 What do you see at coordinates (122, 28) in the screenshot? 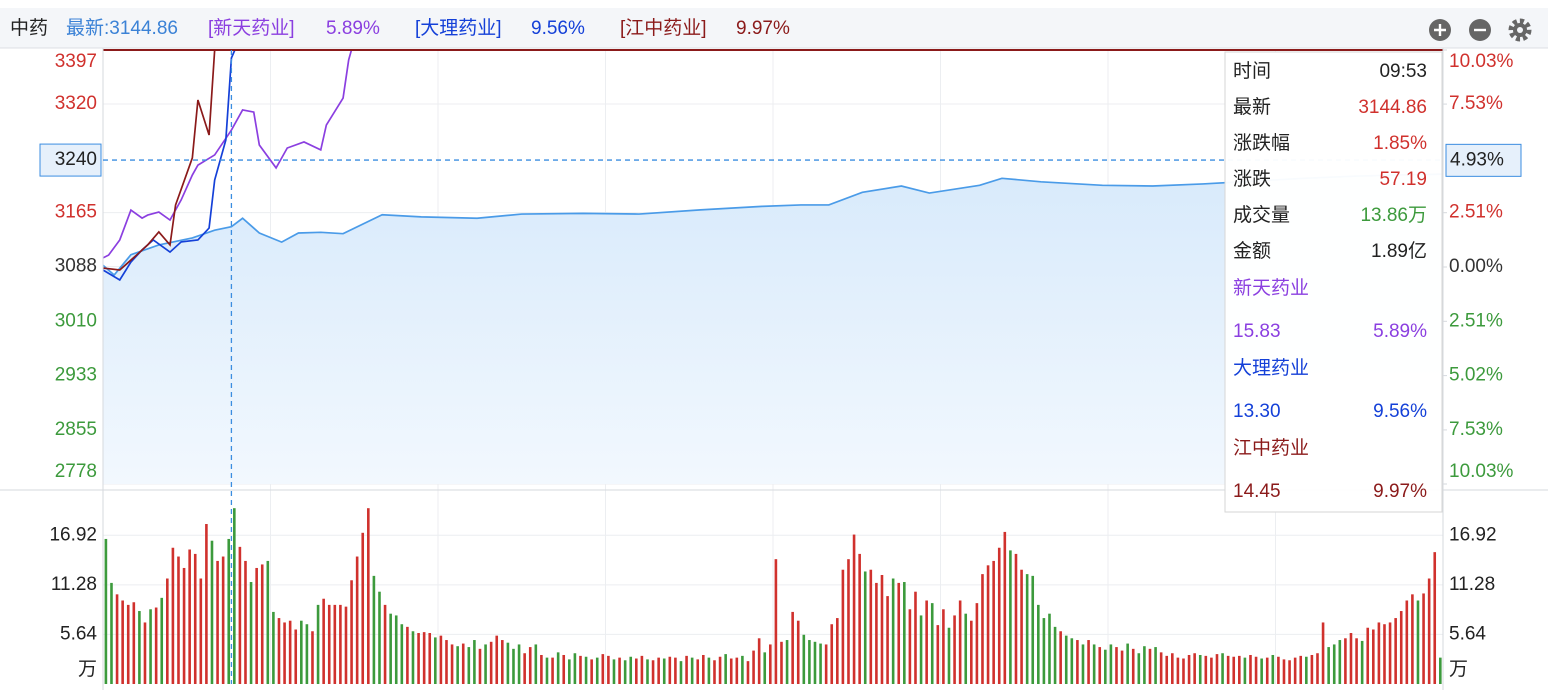
I see `latest-price: 最新:3144.86` at bounding box center [122, 28].